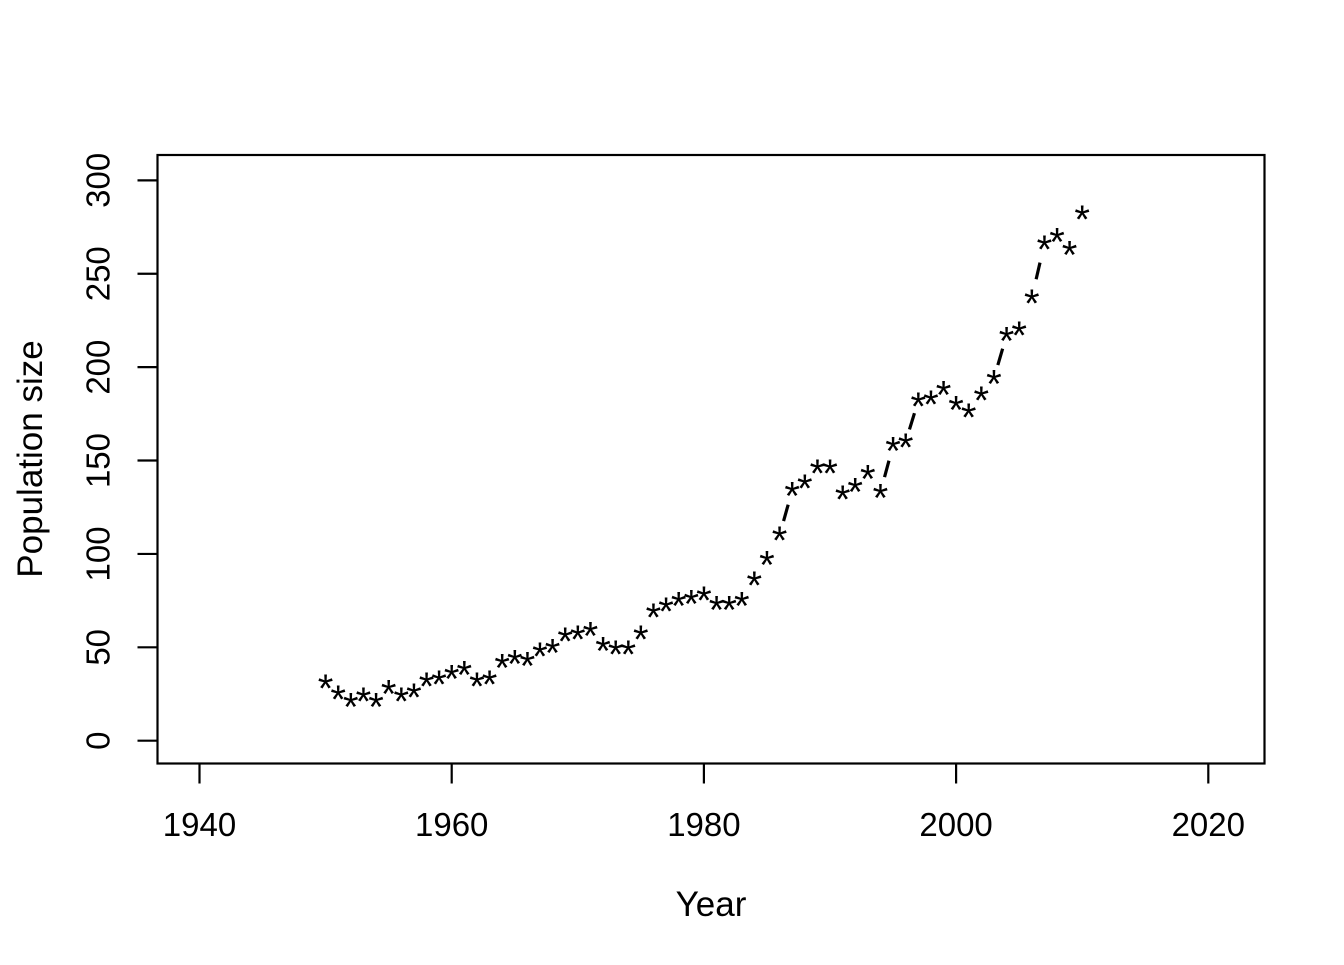 The height and width of the screenshot is (965, 1344). I want to click on y-tick-label: 200, so click(98, 367).